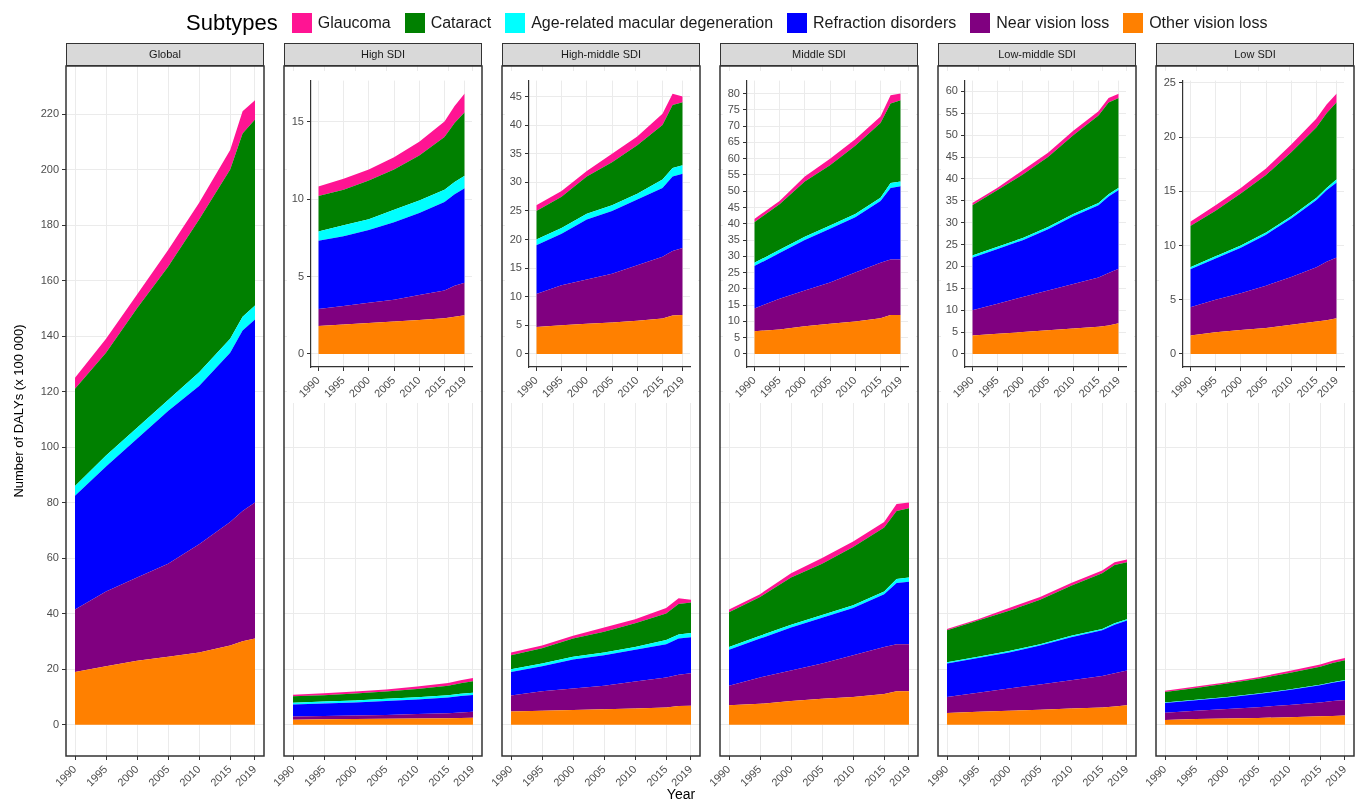 This screenshot has height=812, width=1363. I want to click on chart-title: Low SDI, so click(1255, 54).